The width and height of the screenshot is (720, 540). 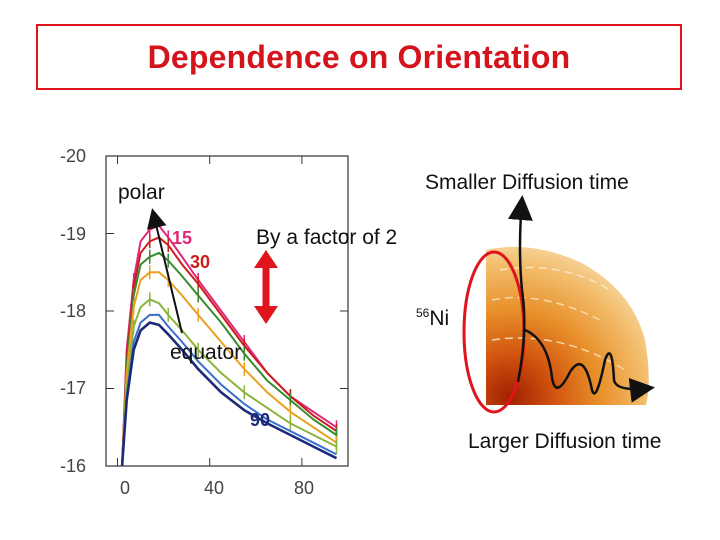 I want to click on page-title: Dependence on Orientation, so click(x=359, y=56).